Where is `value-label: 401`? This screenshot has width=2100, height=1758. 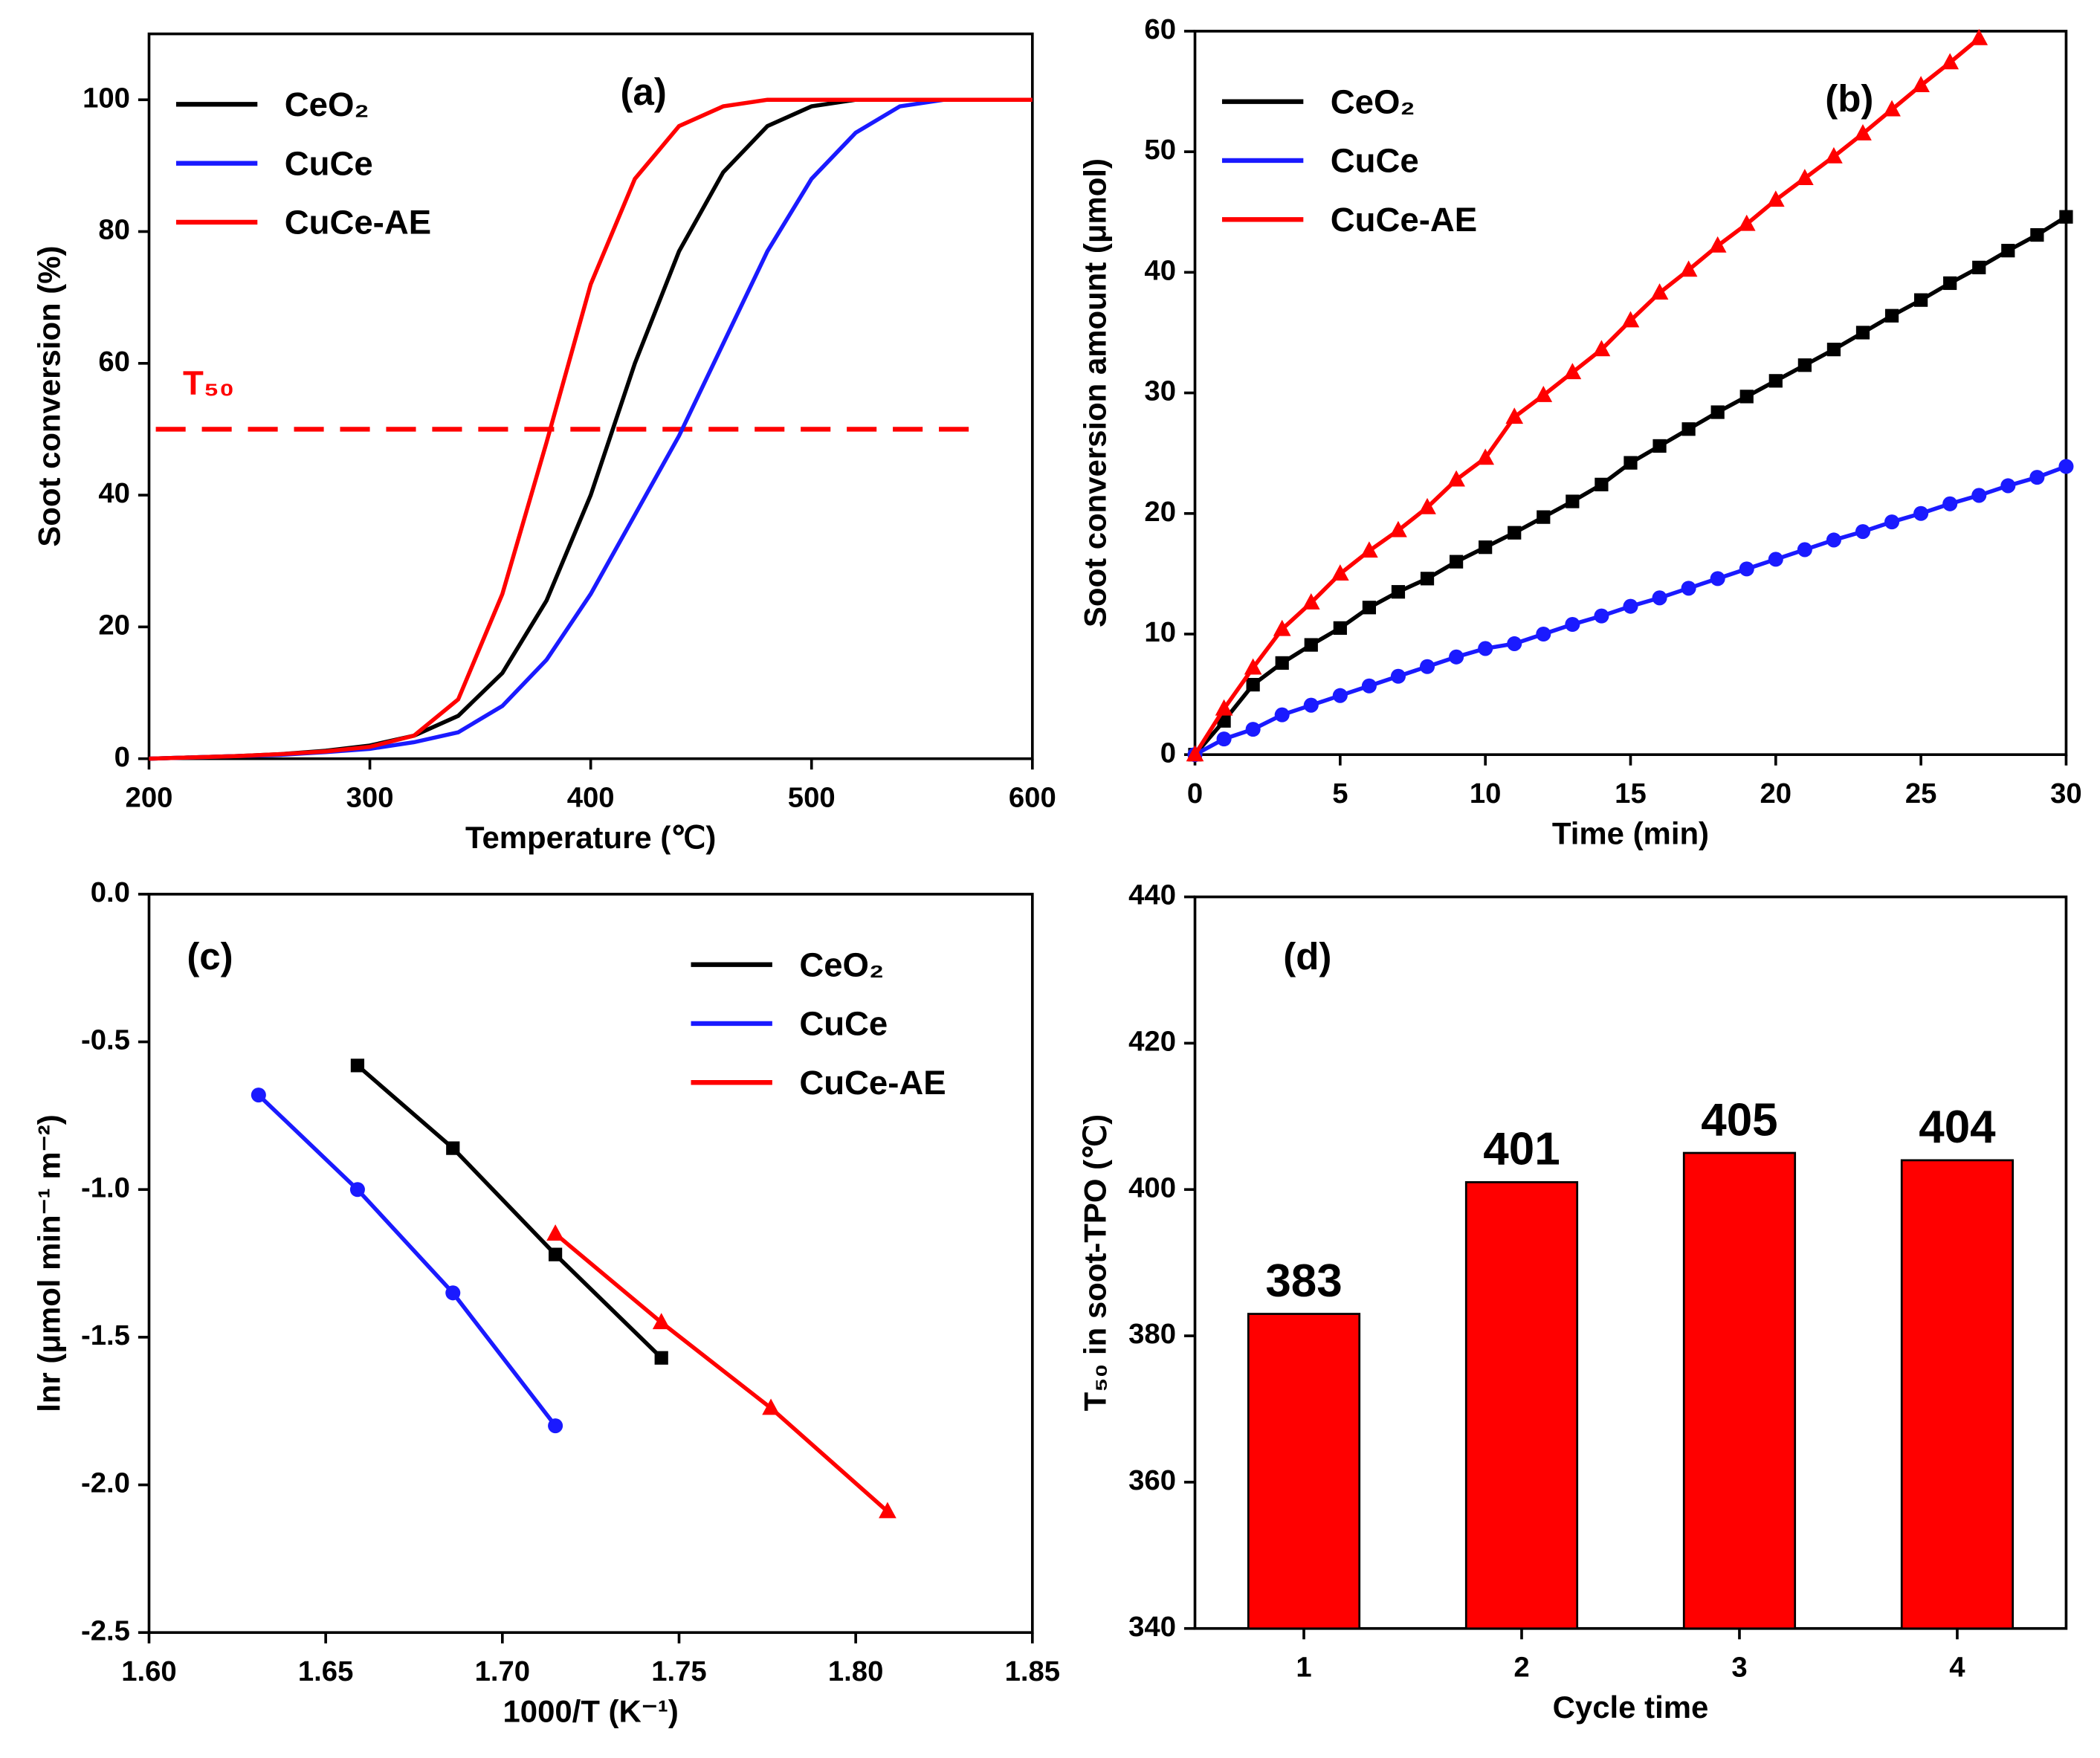
value-label: 401 is located at coordinates (1522, 1149).